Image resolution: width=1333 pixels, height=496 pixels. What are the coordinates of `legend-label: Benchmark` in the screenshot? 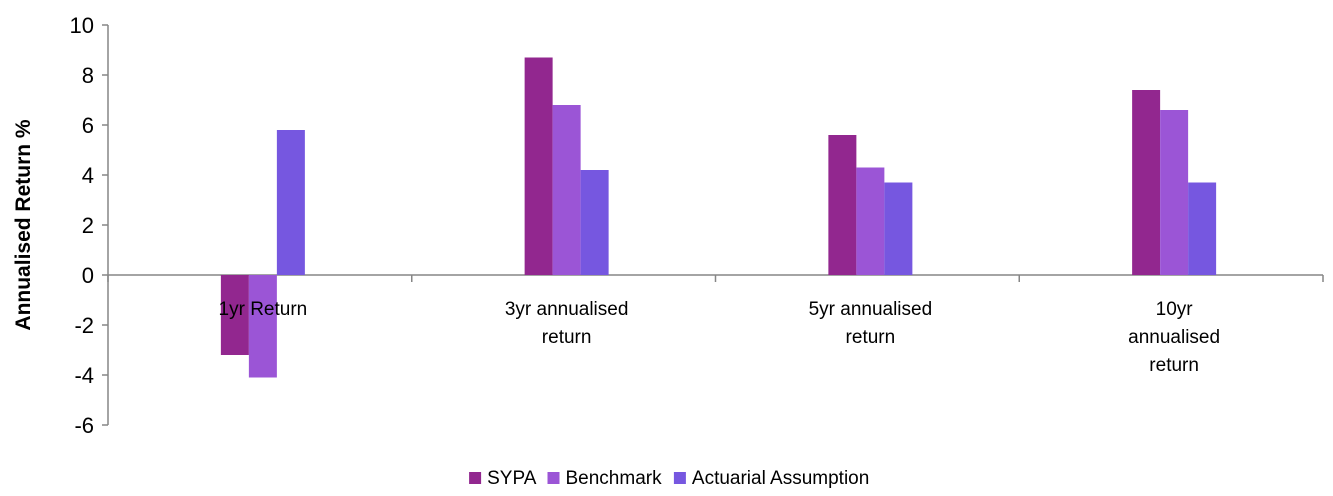 It's located at (614, 478).